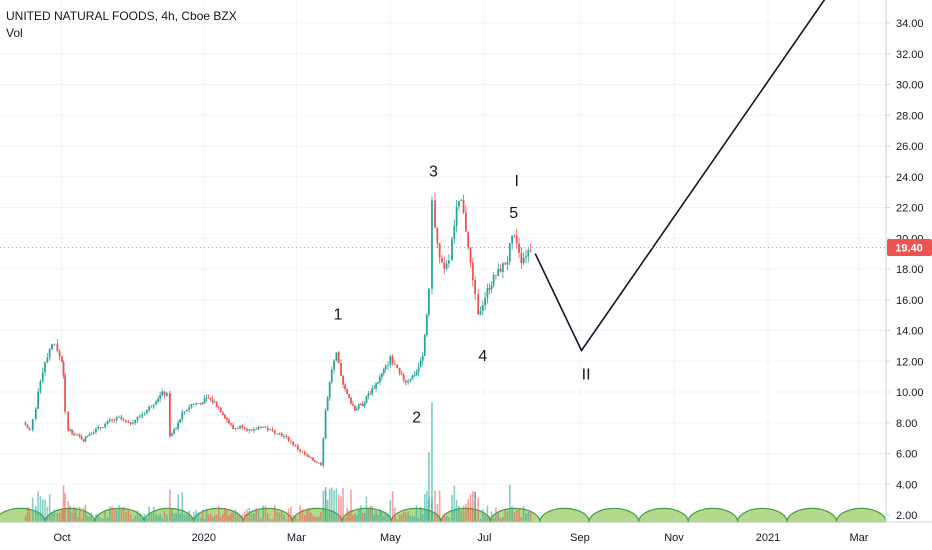  What do you see at coordinates (910, 178) in the screenshot?
I see `price-tick-label: 24.00` at bounding box center [910, 178].